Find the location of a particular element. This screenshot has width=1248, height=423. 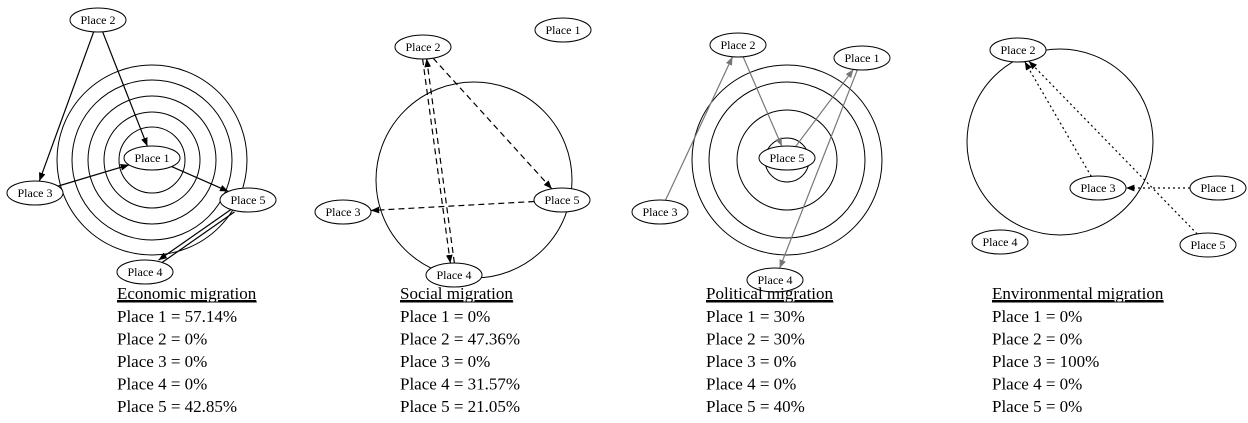

caption-title: Political migration is located at coordinates (770, 293).